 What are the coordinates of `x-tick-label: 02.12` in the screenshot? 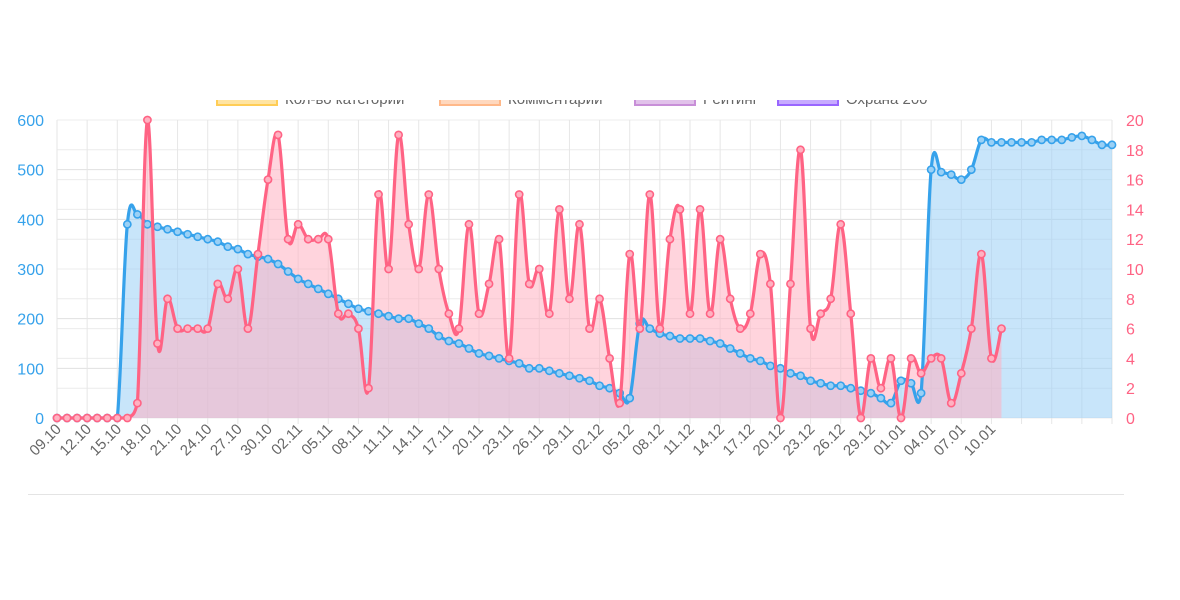 It's located at (588, 440).